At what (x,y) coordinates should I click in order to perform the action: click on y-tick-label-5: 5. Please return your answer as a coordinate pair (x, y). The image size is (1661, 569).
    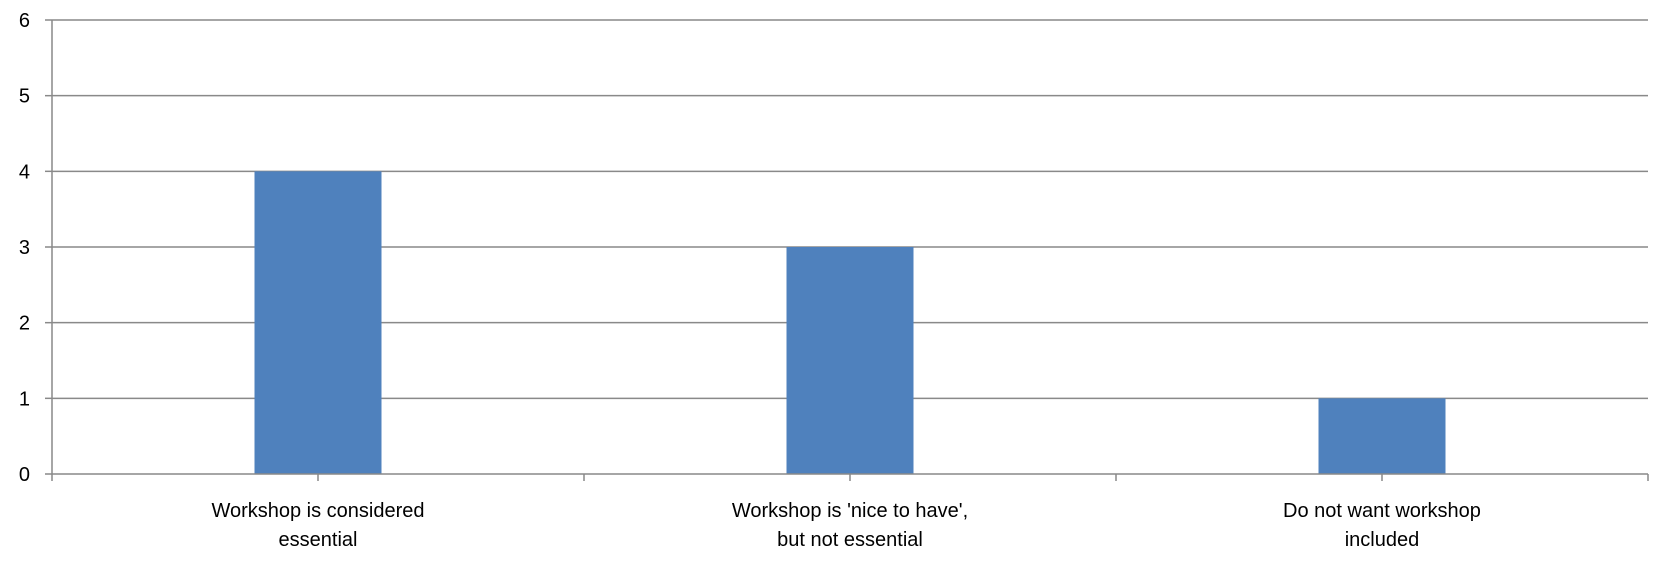
    Looking at the image, I should click on (24, 97).